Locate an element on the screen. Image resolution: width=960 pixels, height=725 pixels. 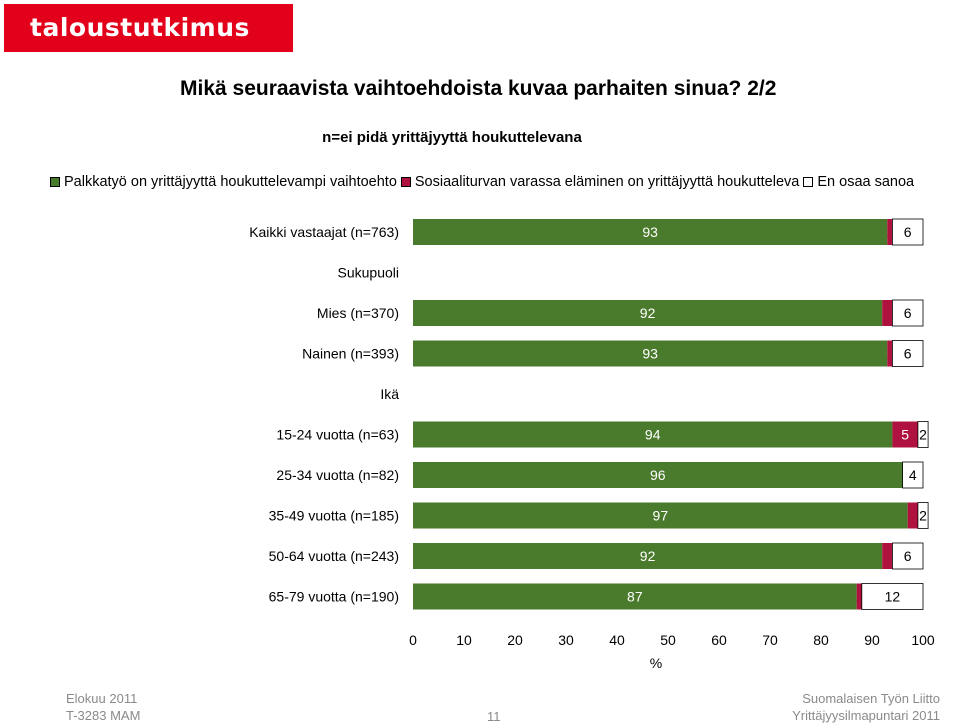
data-label: 87 is located at coordinates (635, 597).